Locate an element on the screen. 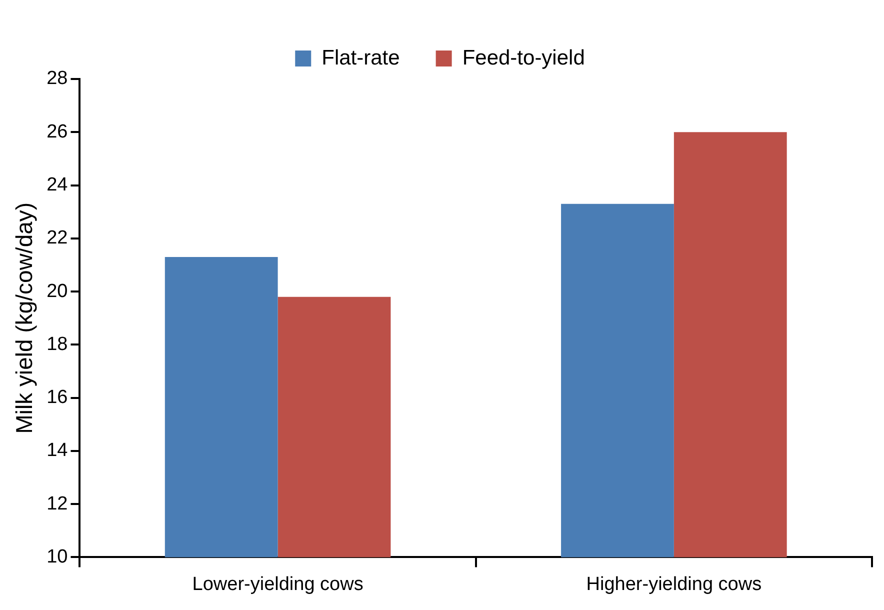  x-tick-label: Lower-yielding cows is located at coordinates (278, 584).